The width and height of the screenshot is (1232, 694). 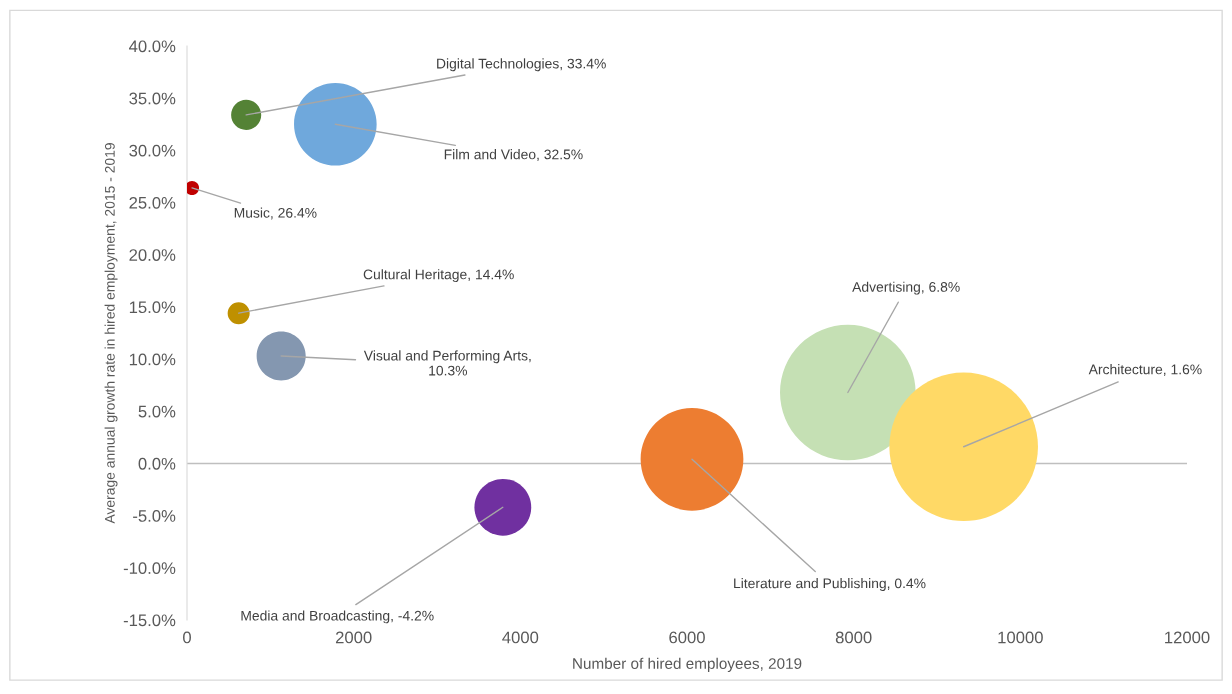 I want to click on annotation: Music, 26.4%, so click(x=275, y=213).